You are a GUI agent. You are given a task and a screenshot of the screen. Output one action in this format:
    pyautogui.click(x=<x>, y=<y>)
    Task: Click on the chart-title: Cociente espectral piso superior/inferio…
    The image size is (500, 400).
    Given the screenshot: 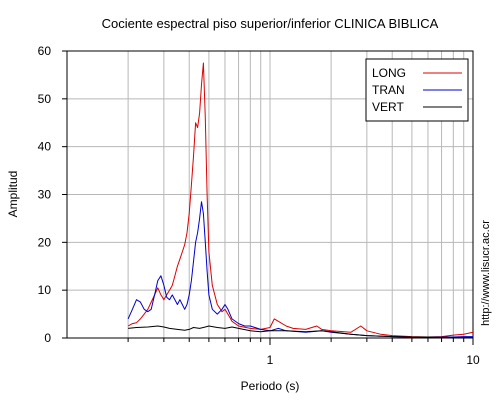 What is the action you would take?
    pyautogui.click(x=270, y=23)
    